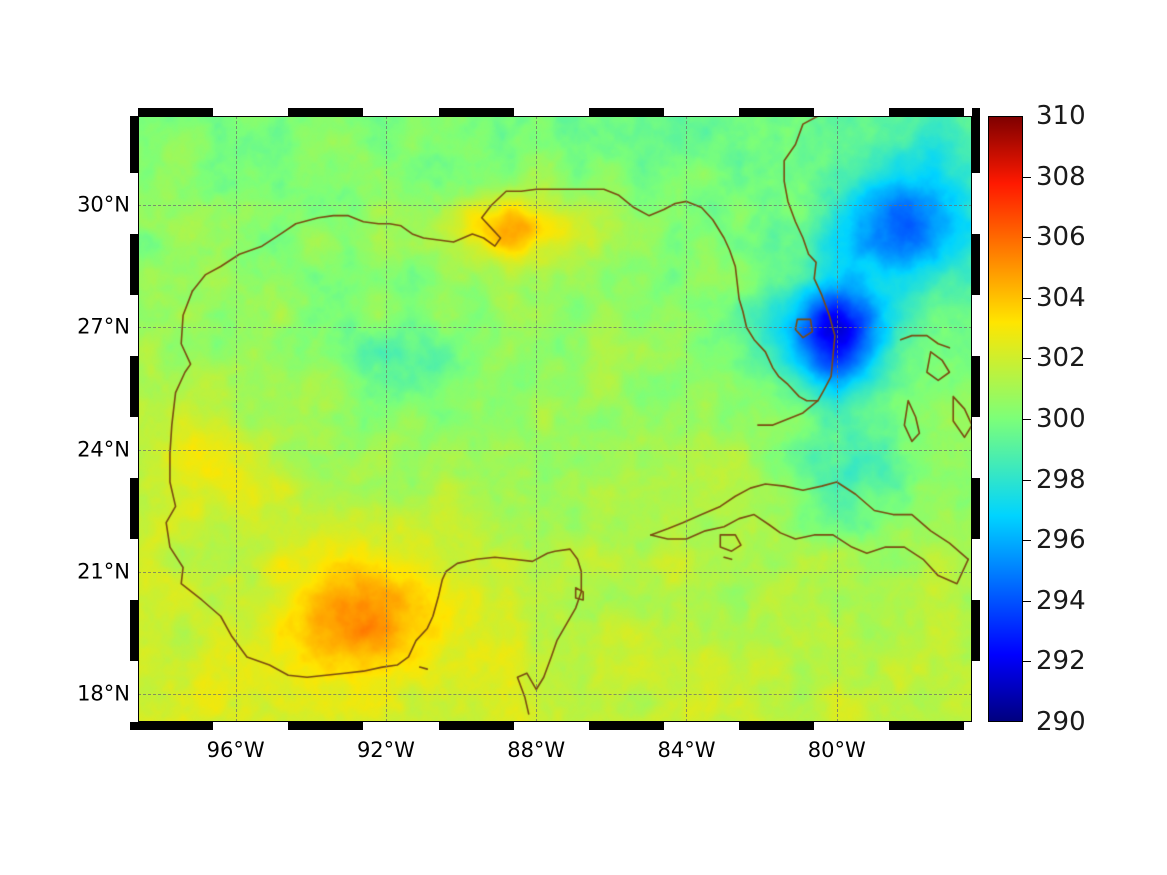 Image resolution: width=1167 pixels, height=875 pixels. Describe the element at coordinates (1061, 540) in the screenshot. I see `colorbar-label-296: 296` at that location.